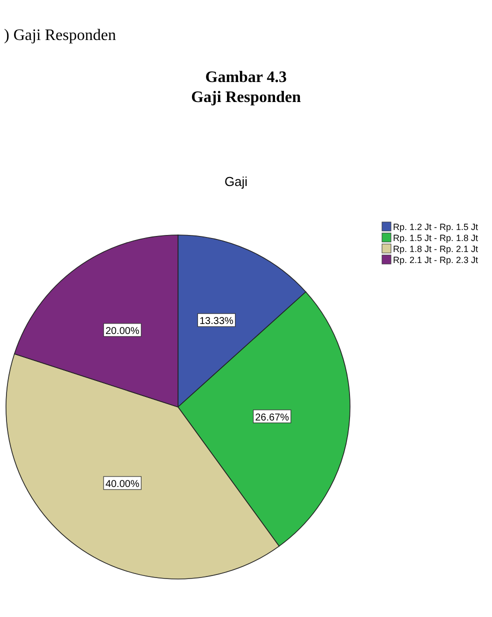 This screenshot has height=617, width=492. What do you see at coordinates (246, 97) in the screenshot?
I see `text: Gaji Responden` at bounding box center [246, 97].